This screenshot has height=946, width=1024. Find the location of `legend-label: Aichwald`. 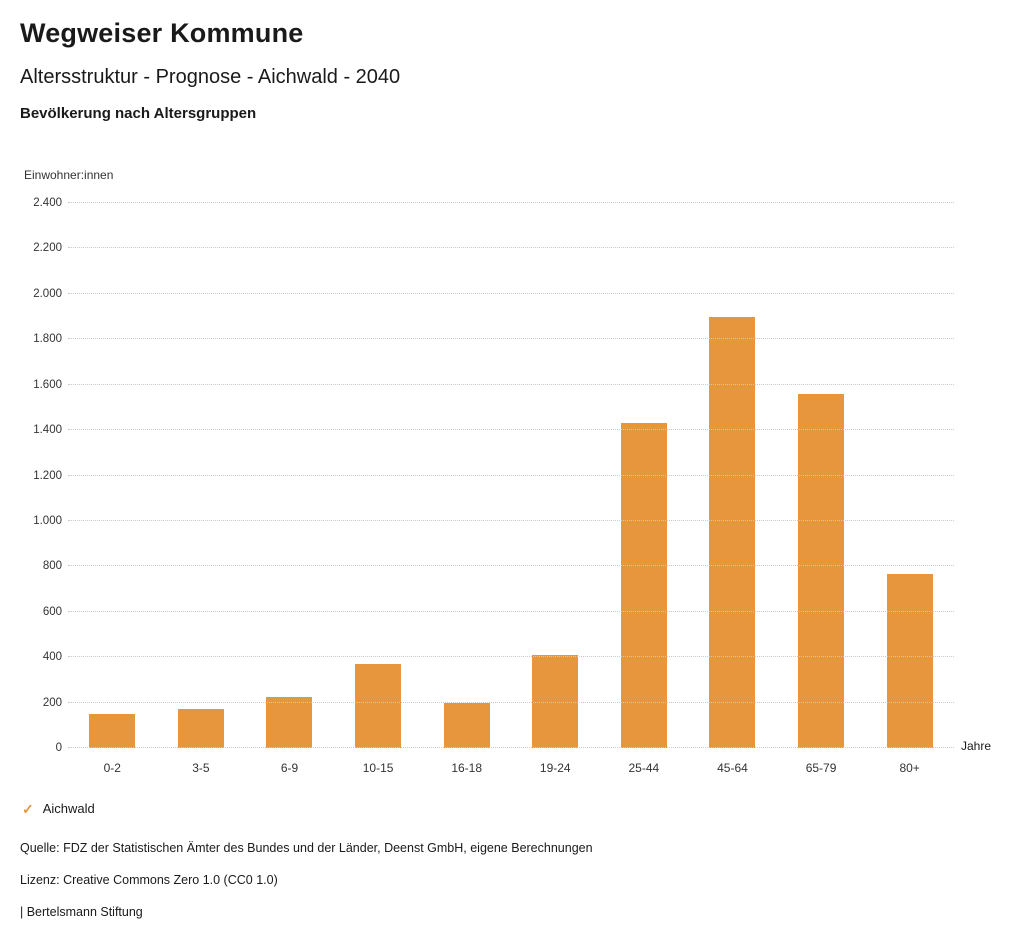

legend-label: Aichwald is located at coordinates (68, 808).